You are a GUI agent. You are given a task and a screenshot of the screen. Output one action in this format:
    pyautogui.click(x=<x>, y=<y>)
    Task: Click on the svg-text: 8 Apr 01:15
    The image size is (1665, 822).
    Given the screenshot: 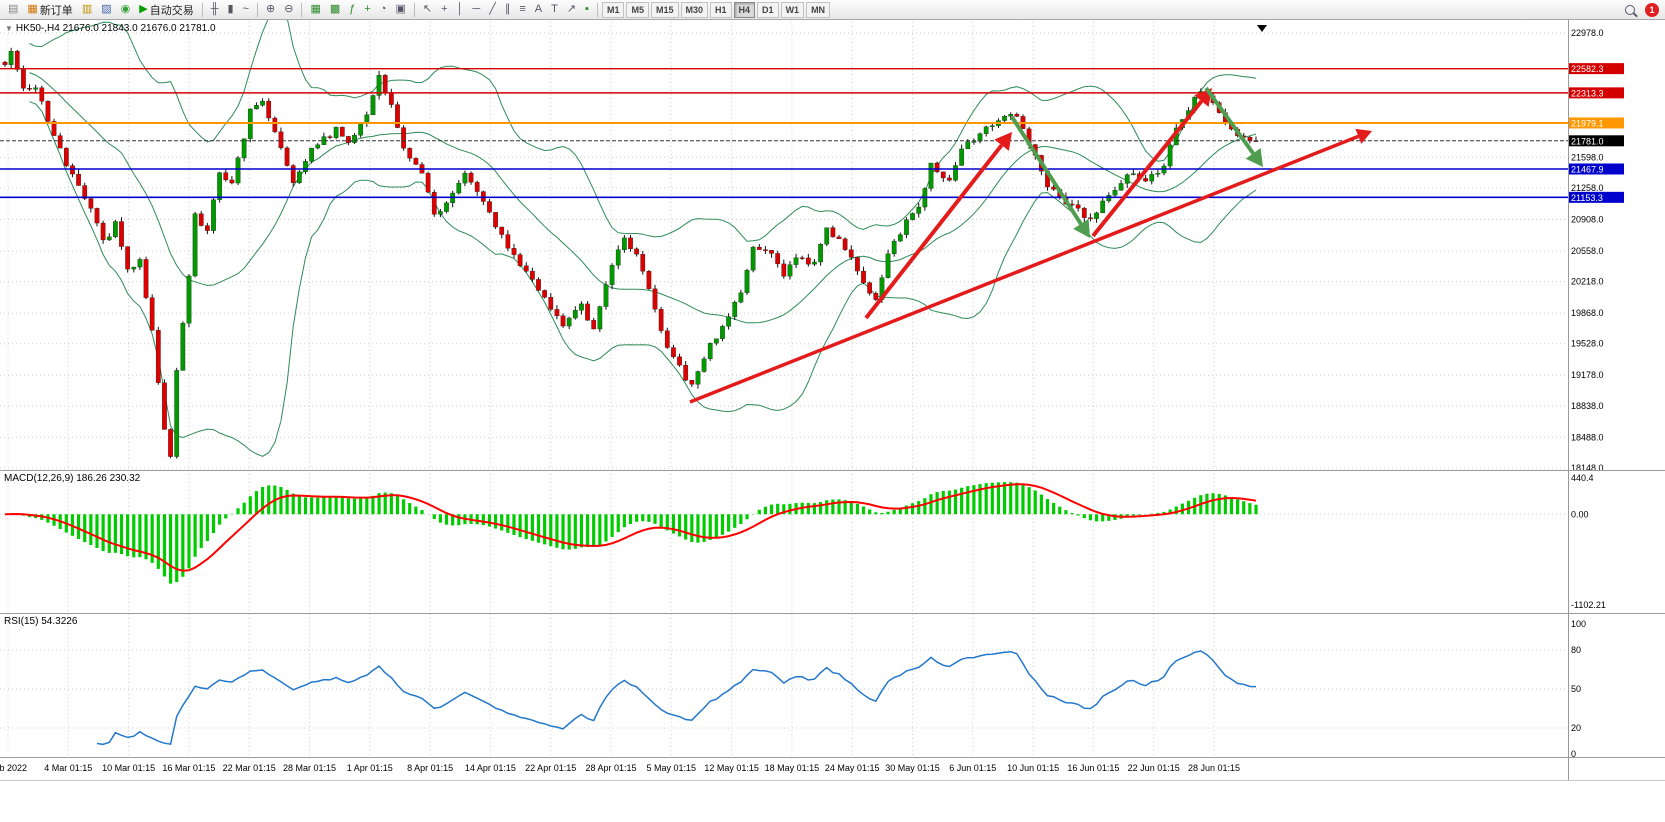 What is the action you would take?
    pyautogui.click(x=430, y=768)
    